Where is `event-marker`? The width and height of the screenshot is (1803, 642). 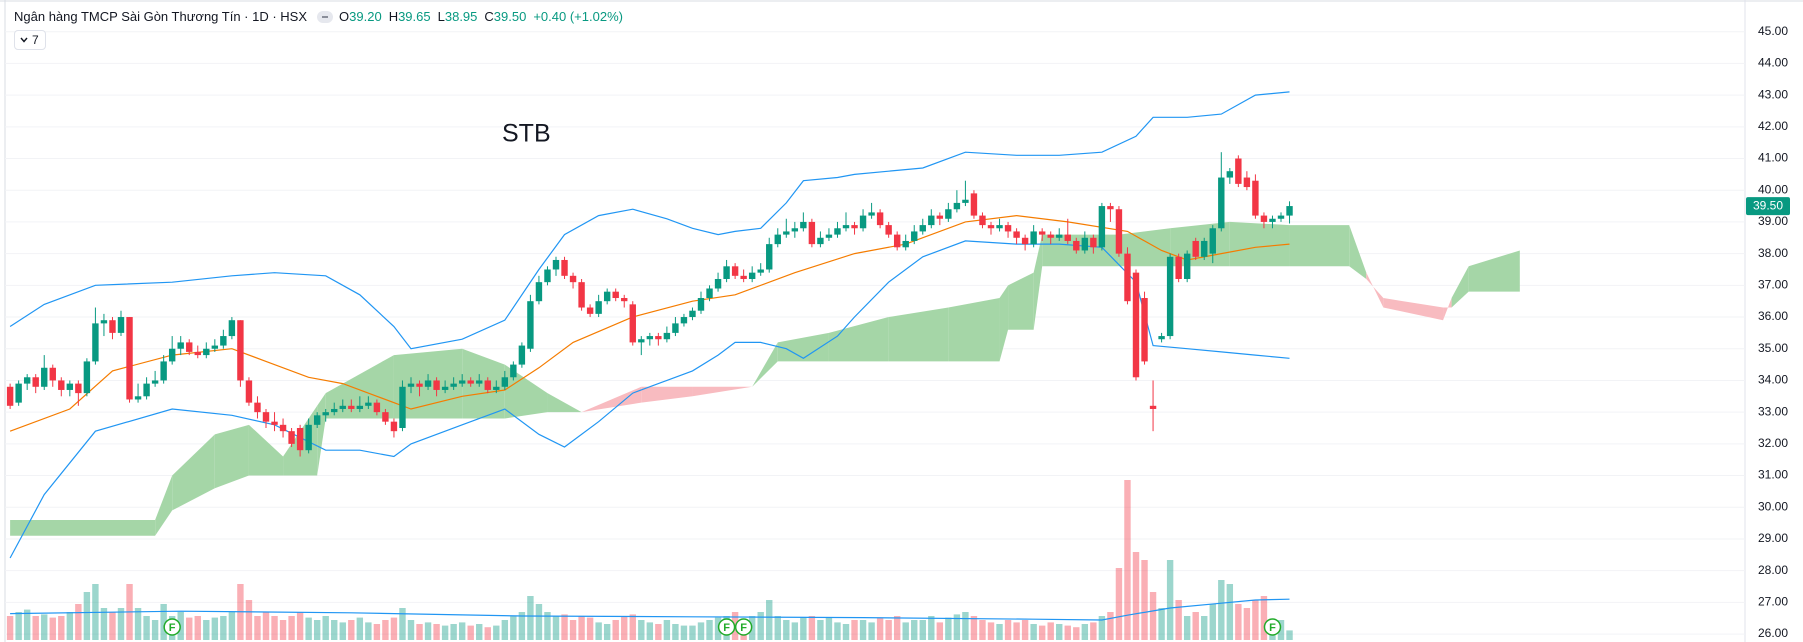 event-marker is located at coordinates (172, 627).